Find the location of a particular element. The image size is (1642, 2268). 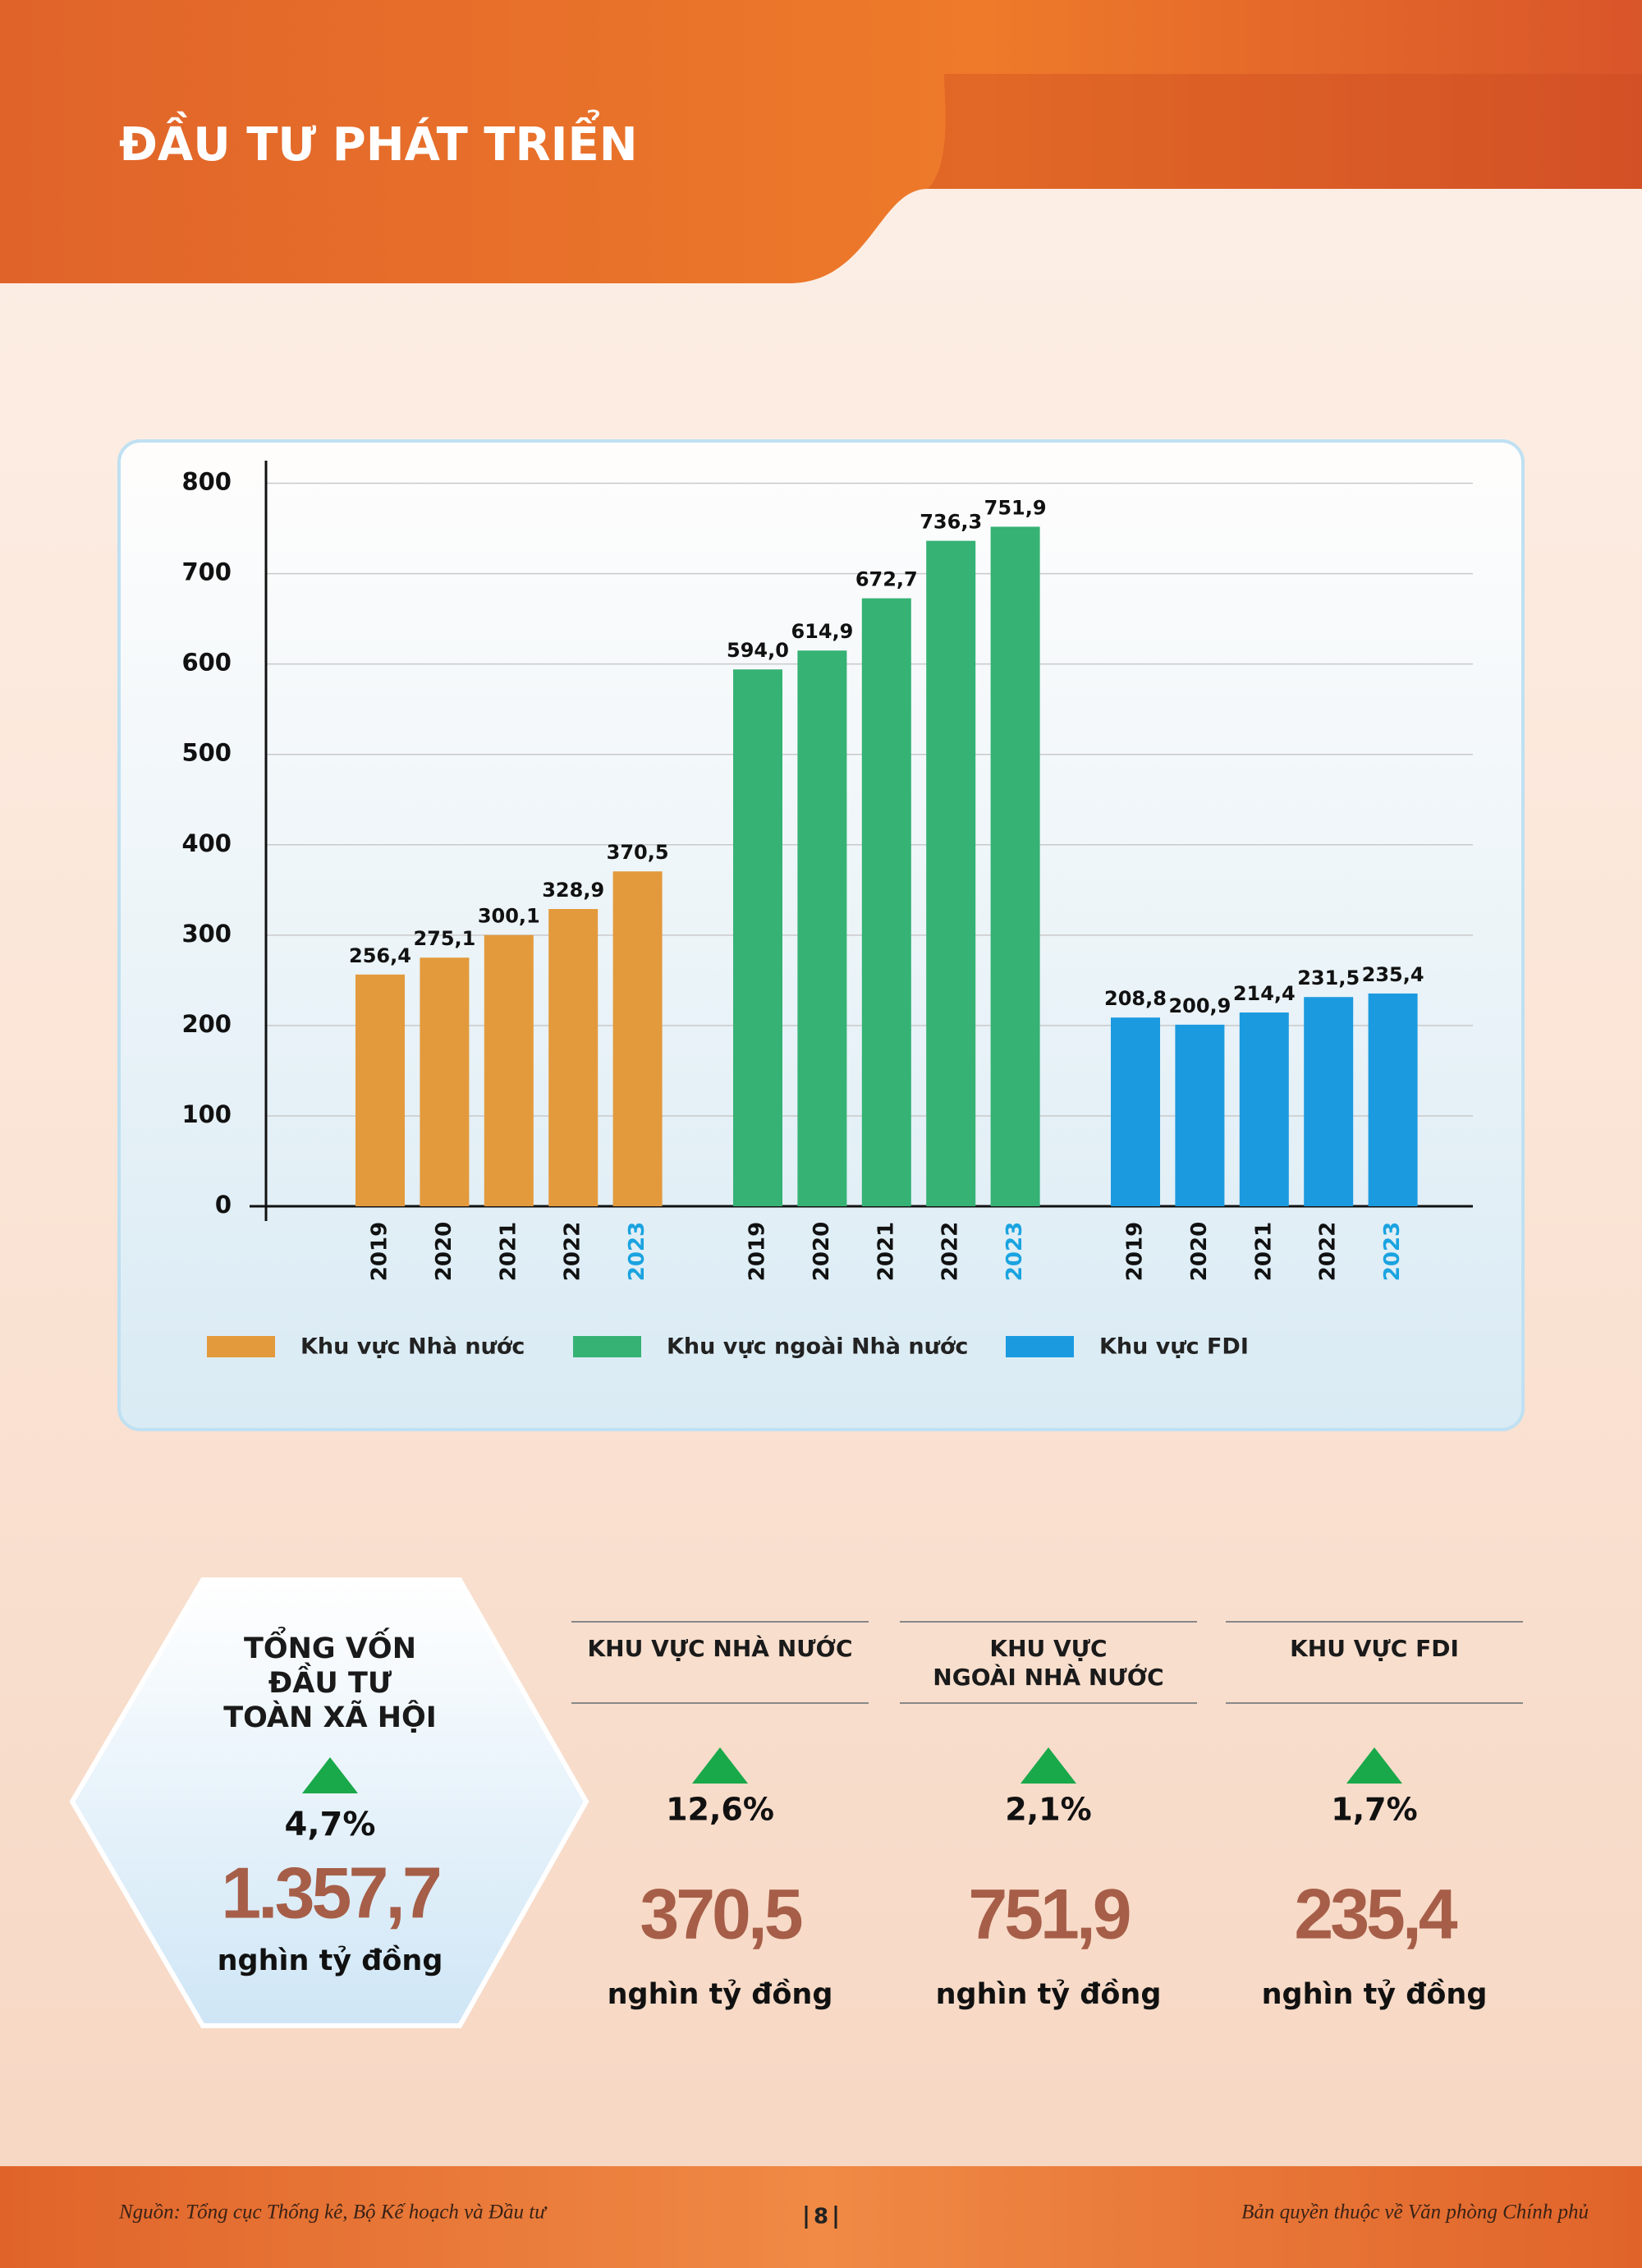

card-change: 12,6% is located at coordinates (720, 1810).